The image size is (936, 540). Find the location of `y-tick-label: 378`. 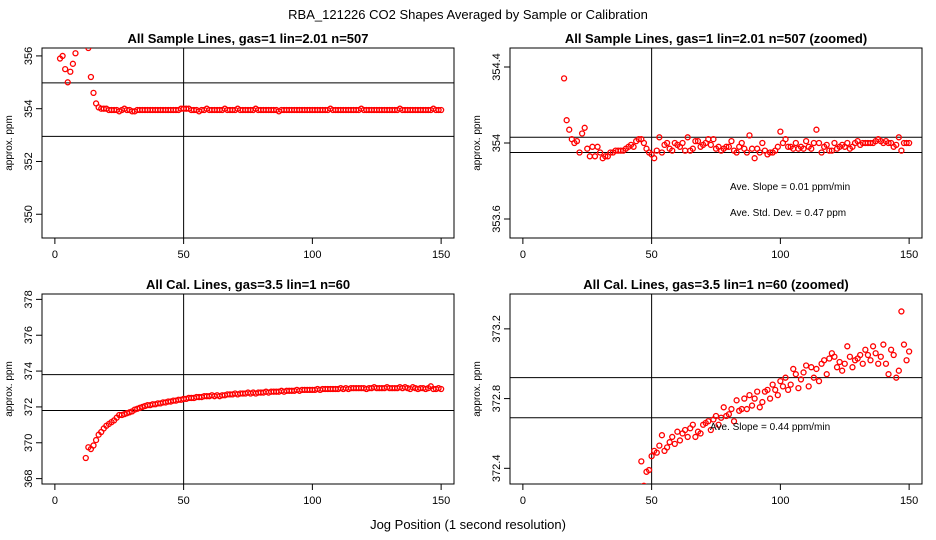

y-tick-label: 378 is located at coordinates (29, 299).